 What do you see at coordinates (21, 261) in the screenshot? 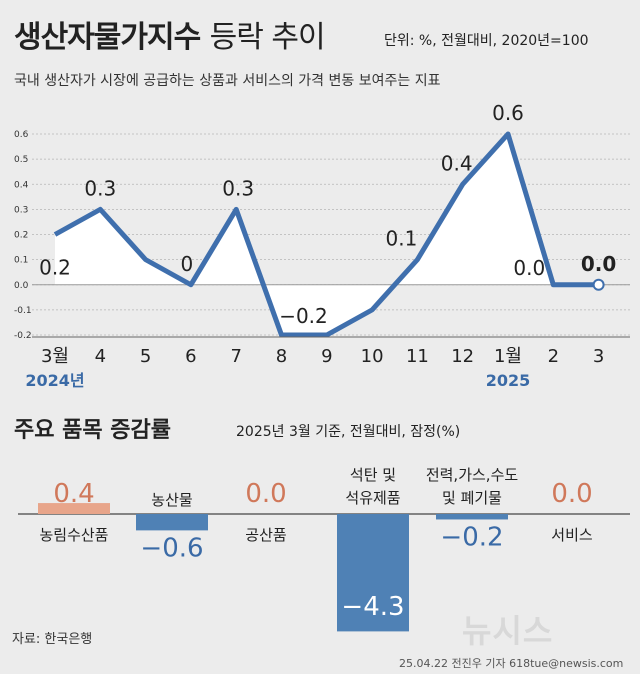
I see `y-tick-label: 0.1` at bounding box center [21, 261].